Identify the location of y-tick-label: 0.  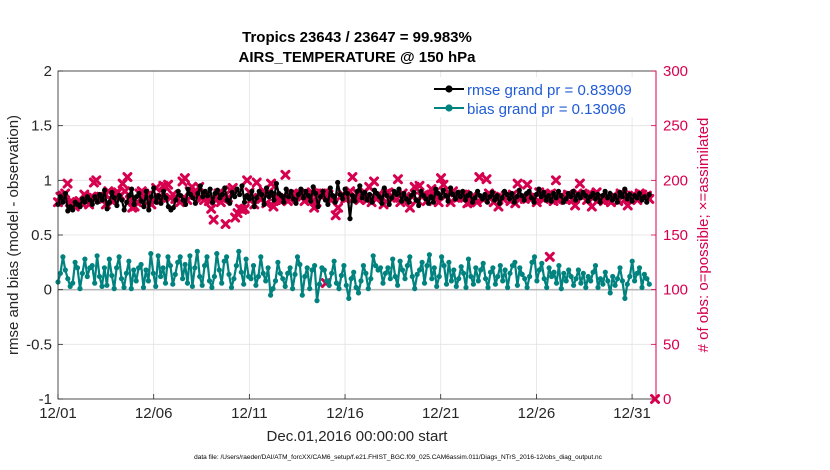
(48, 290).